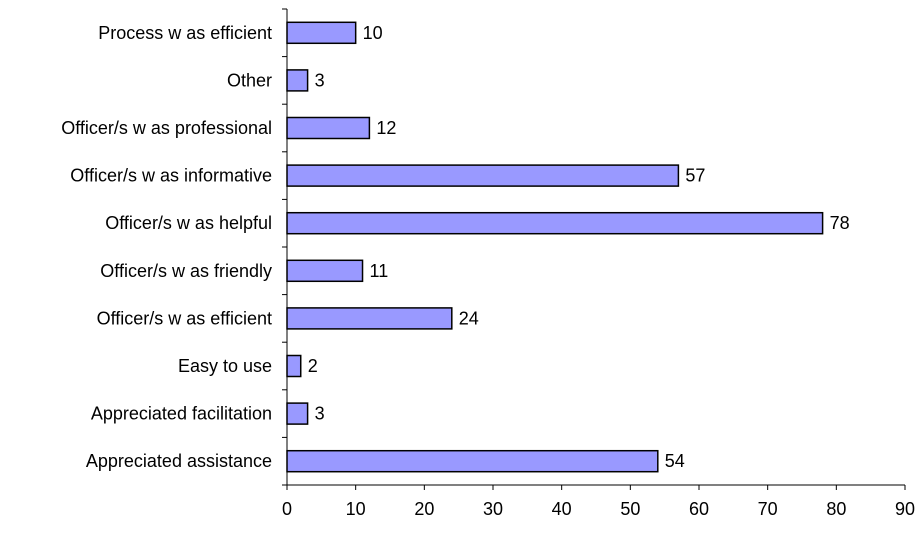  Describe the element at coordinates (225, 366) in the screenshot. I see `category-label-7: Easy to use` at that location.